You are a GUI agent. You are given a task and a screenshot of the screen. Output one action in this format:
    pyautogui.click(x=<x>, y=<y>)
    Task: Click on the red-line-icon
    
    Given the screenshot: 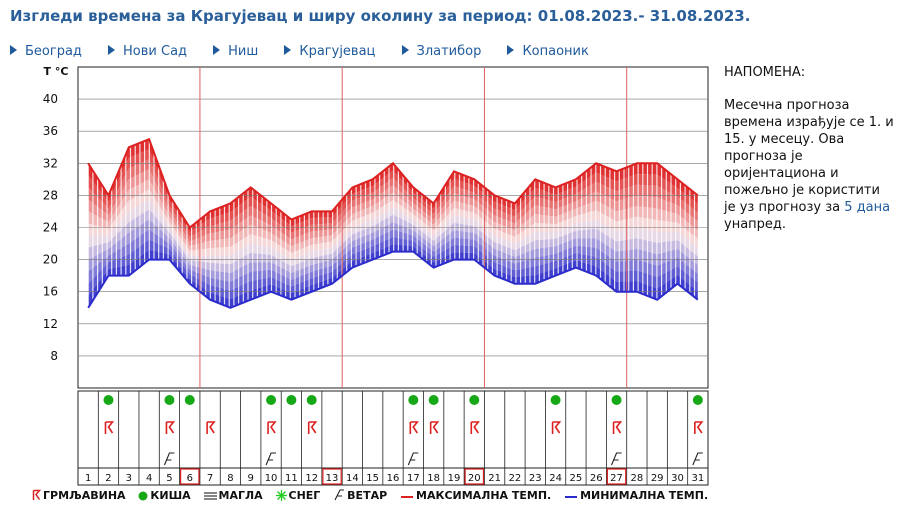 What is the action you would take?
    pyautogui.click(x=407, y=497)
    